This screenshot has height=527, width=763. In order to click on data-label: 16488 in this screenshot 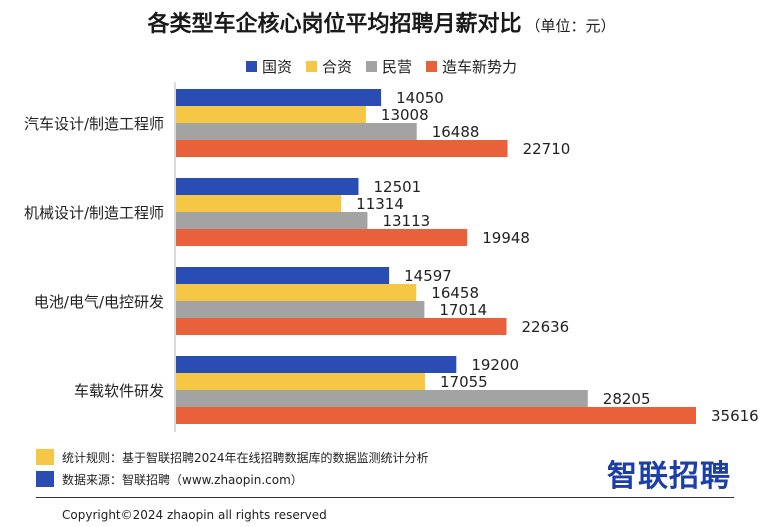, I will do `click(456, 132)`.